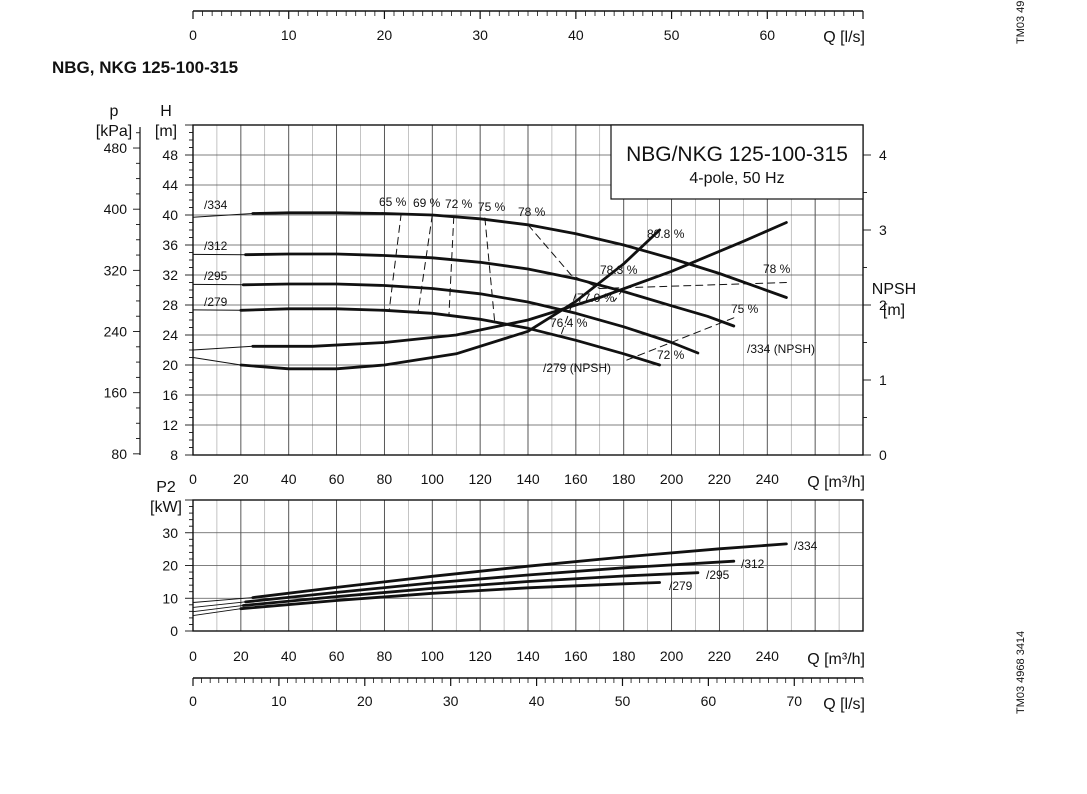  What do you see at coordinates (216, 276) in the screenshot?
I see `head-curve-label: /295` at bounding box center [216, 276].